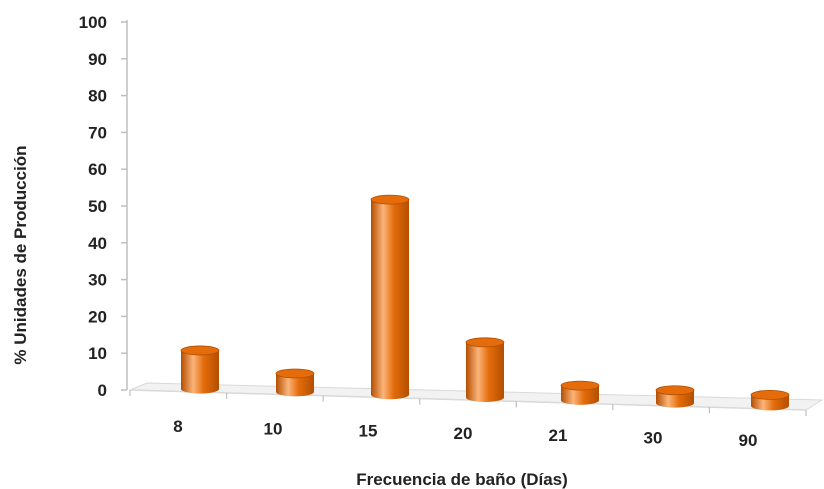 This screenshot has height=489, width=824. I want to click on y-tick-label: 70, so click(97, 132).